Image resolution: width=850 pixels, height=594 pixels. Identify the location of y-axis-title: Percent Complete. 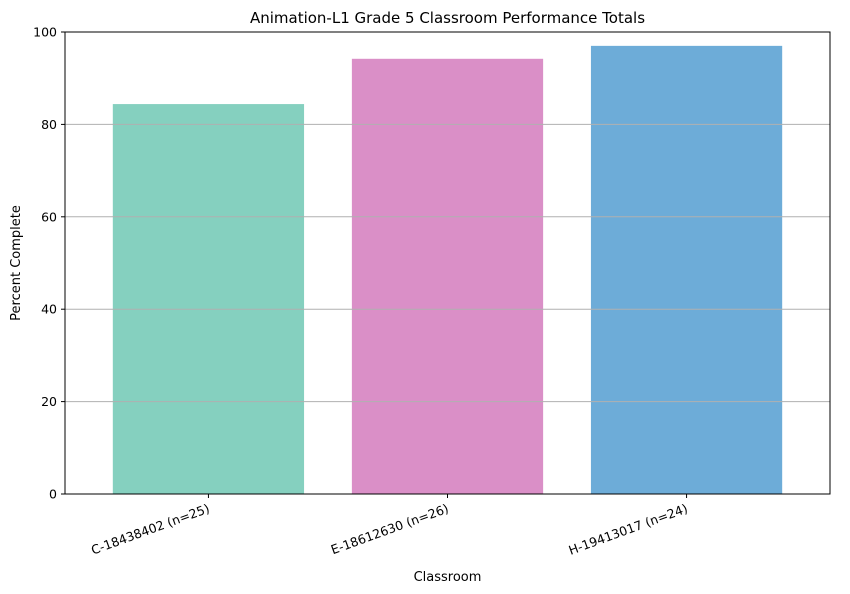
(16, 263).